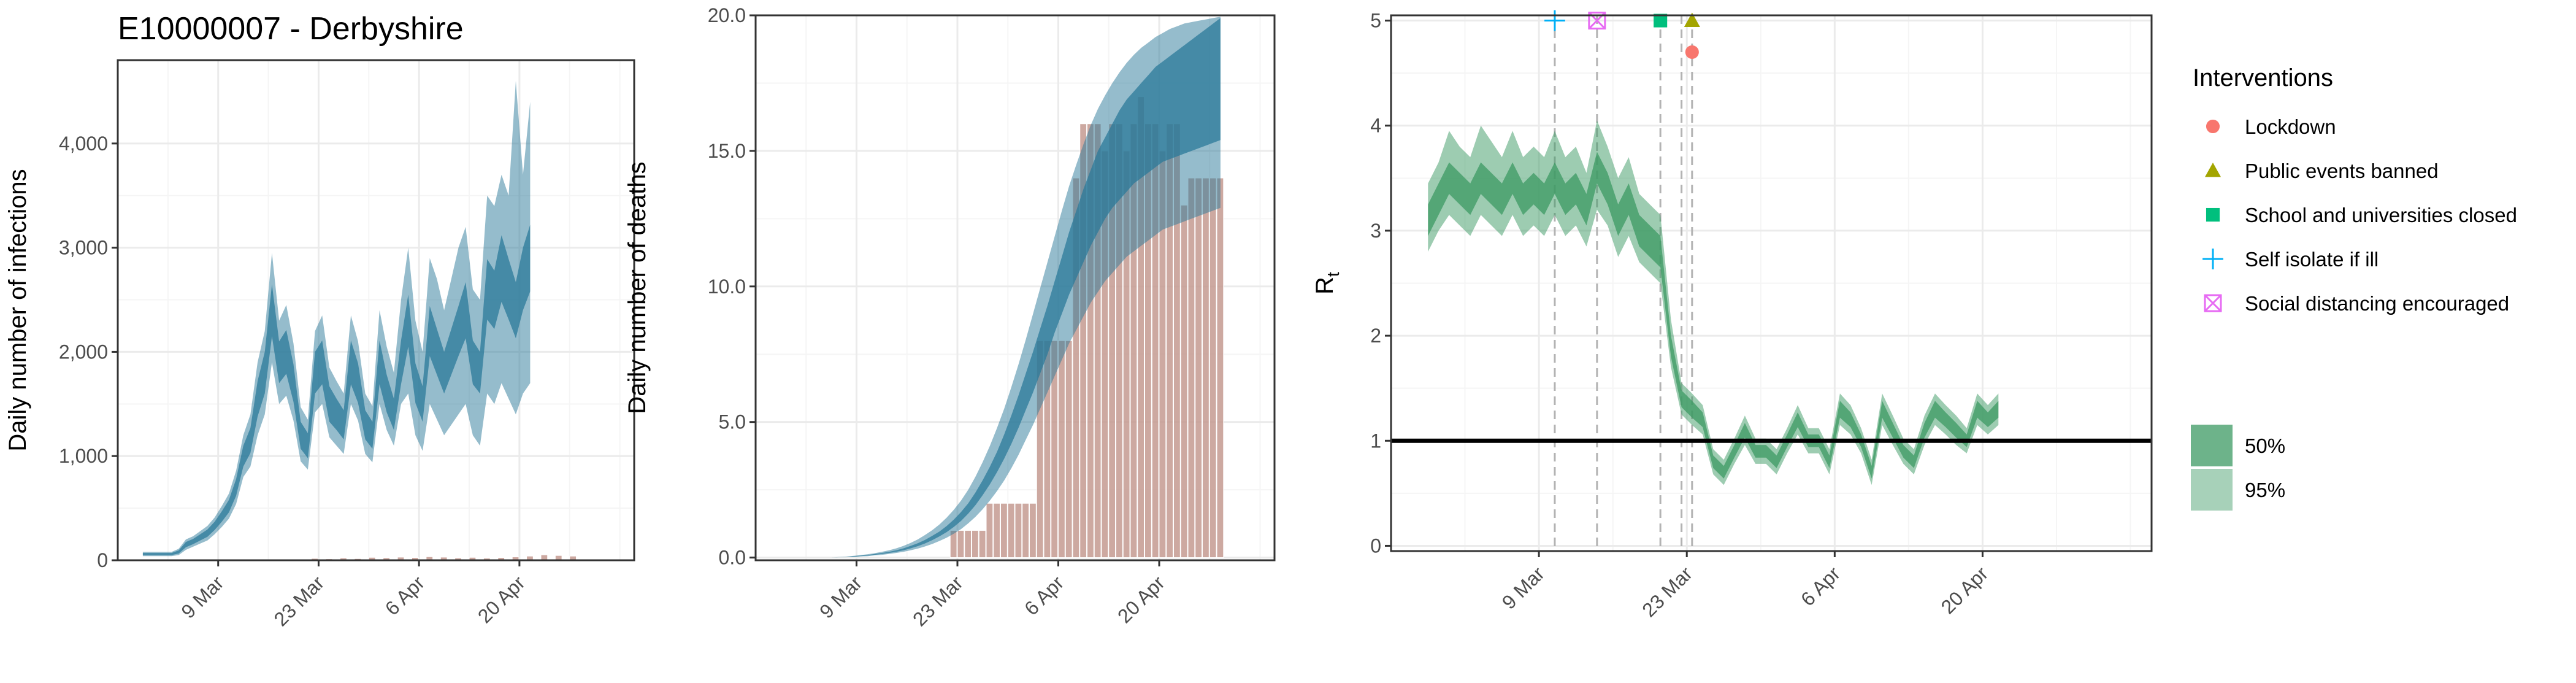  What do you see at coordinates (1375, 336) in the screenshot?
I see `y-tick-label: 2` at bounding box center [1375, 336].